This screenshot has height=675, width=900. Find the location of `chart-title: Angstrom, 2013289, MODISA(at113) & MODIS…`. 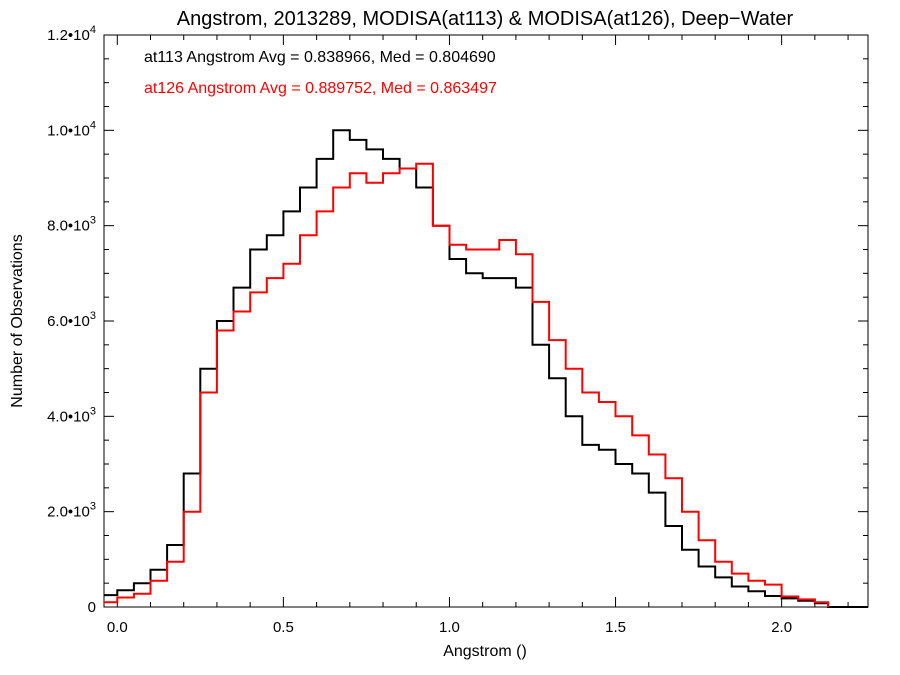

chart-title: Angstrom, 2013289, MODISA(at113) & MODIS… is located at coordinates (485, 19).